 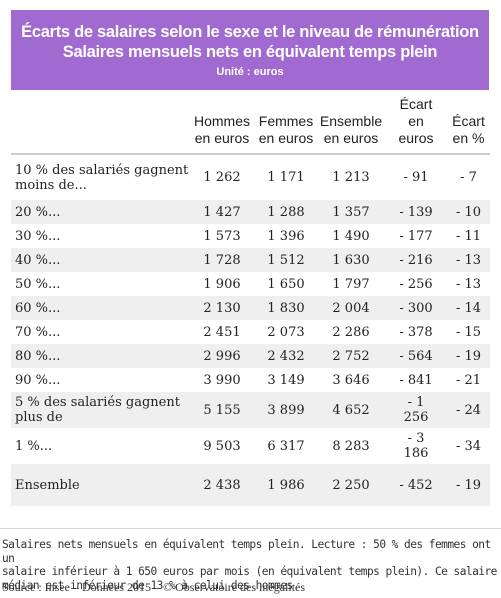 What do you see at coordinates (416, 380) in the screenshot?
I see `cell-ecart-euros: - 841` at bounding box center [416, 380].